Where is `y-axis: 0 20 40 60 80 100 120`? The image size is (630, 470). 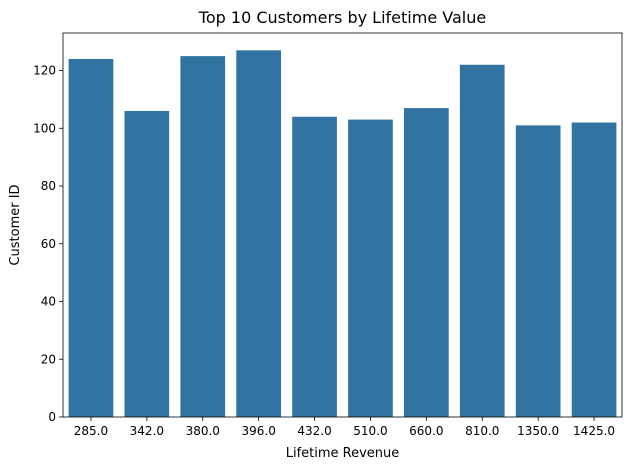
y-axis: 0 20 40 60 80 100 120 is located at coordinates (48, 244).